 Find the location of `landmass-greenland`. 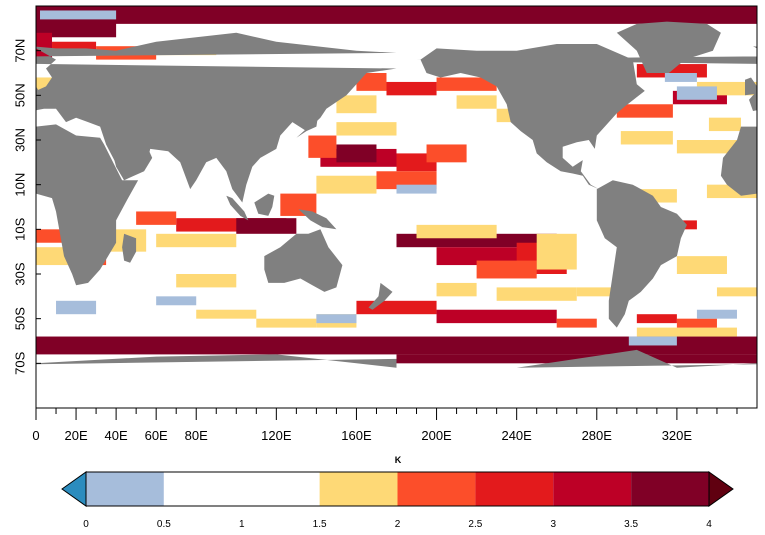

landmass-greenland is located at coordinates (668, 47).